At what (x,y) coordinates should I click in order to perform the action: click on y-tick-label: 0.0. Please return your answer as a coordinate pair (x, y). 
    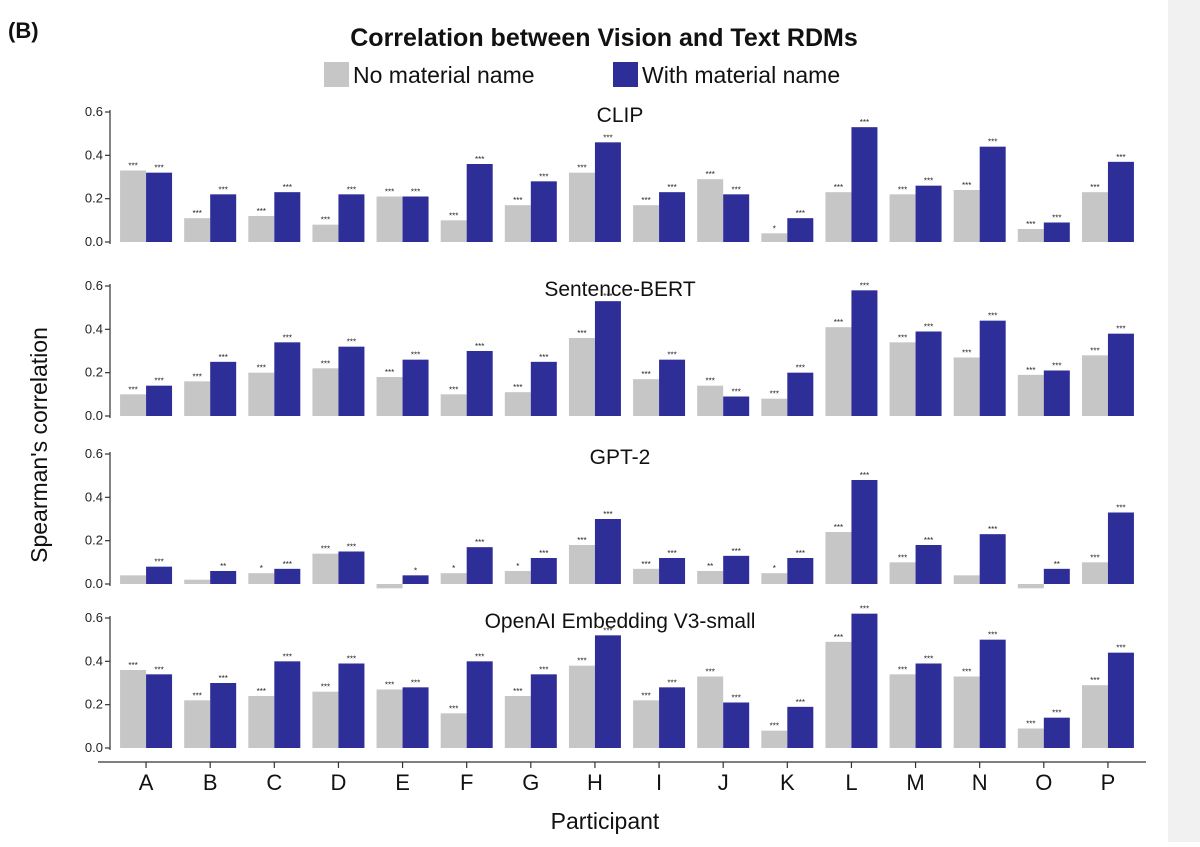
    Looking at the image, I should click on (94, 583).